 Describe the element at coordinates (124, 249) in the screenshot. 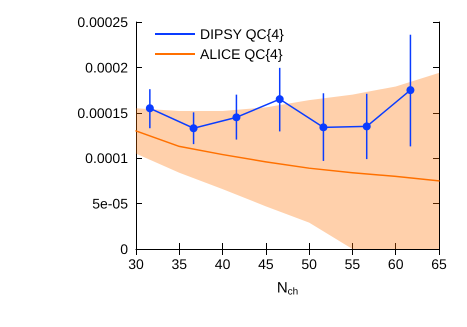

I see `y-tick-label: 0` at that location.